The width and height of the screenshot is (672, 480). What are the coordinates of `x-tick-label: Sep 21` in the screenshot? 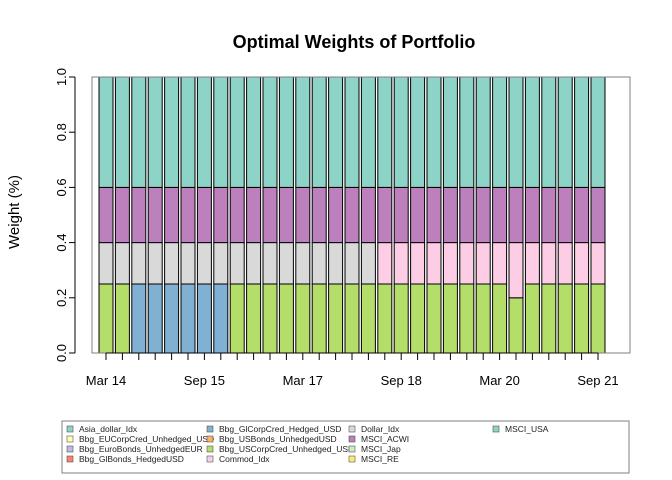 It's located at (597, 380).